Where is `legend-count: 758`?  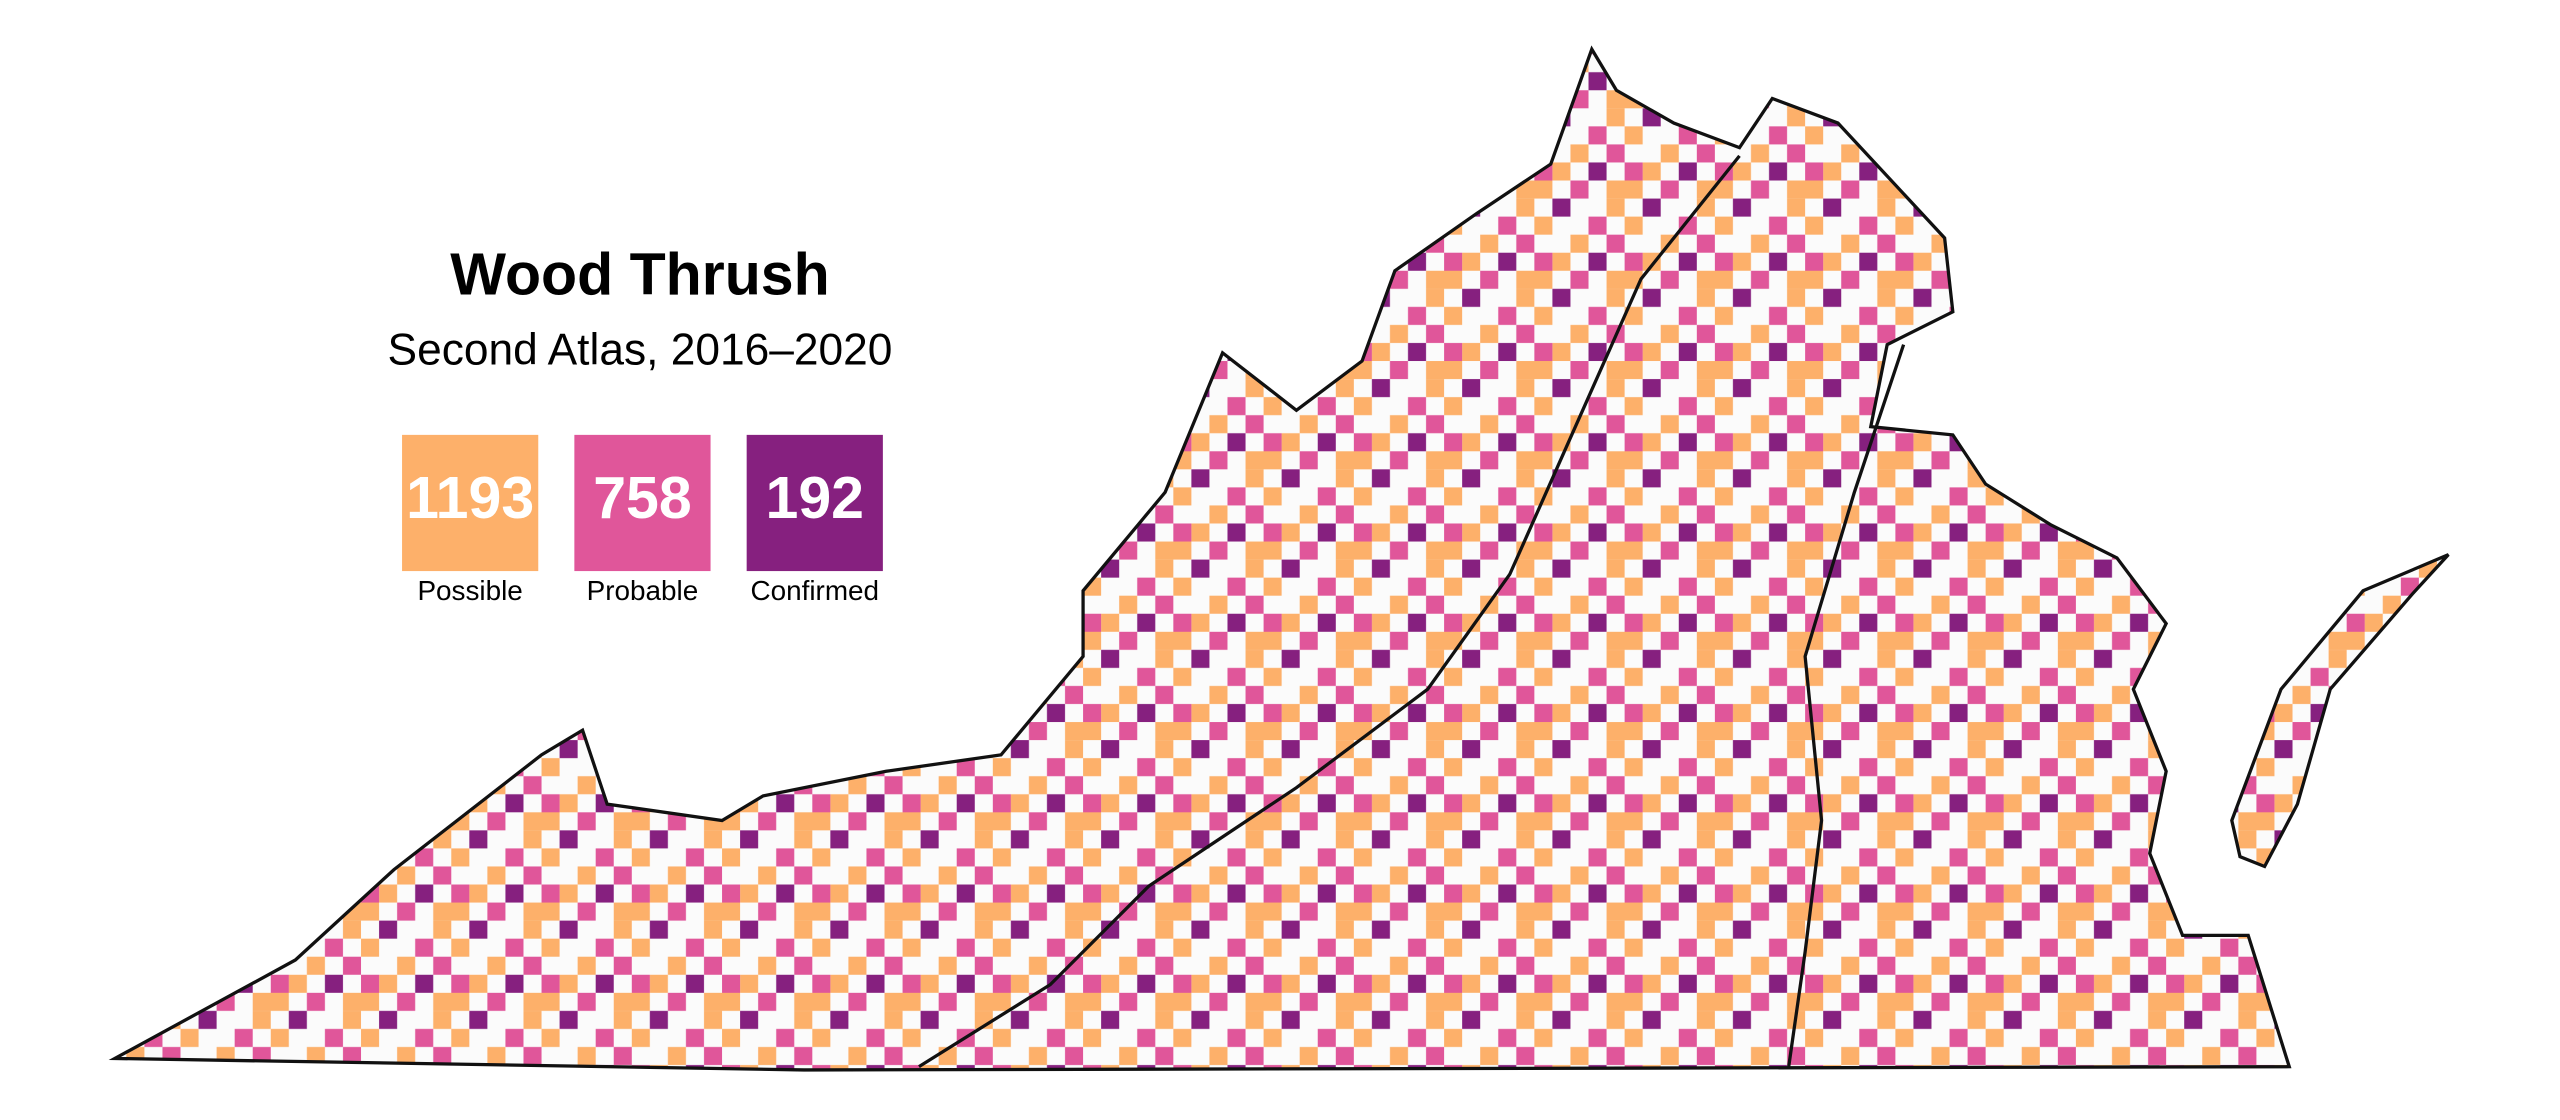 legend-count: 758 is located at coordinates (642, 498).